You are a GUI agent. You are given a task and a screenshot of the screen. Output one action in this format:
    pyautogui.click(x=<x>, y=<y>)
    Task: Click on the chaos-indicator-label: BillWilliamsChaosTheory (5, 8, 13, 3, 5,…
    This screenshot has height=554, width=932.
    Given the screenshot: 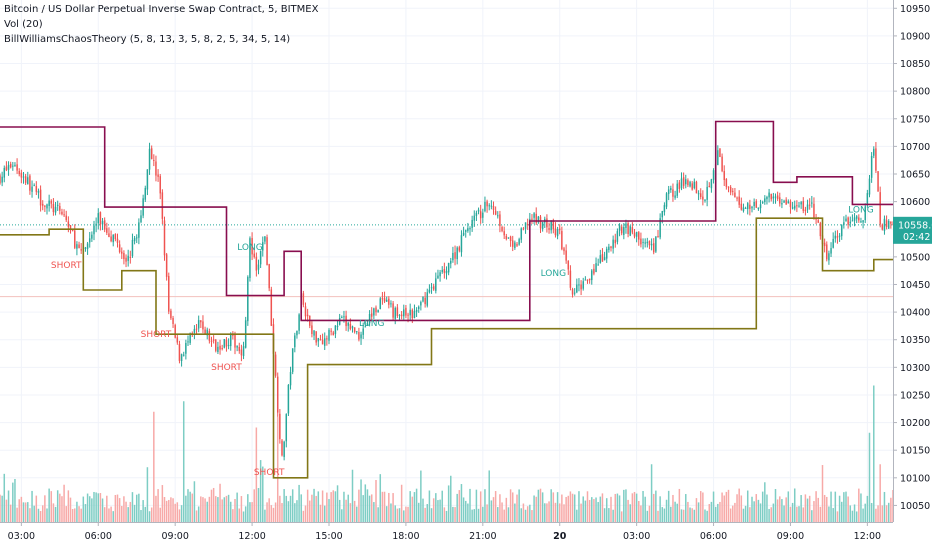 What is the action you would take?
    pyautogui.click(x=147, y=39)
    